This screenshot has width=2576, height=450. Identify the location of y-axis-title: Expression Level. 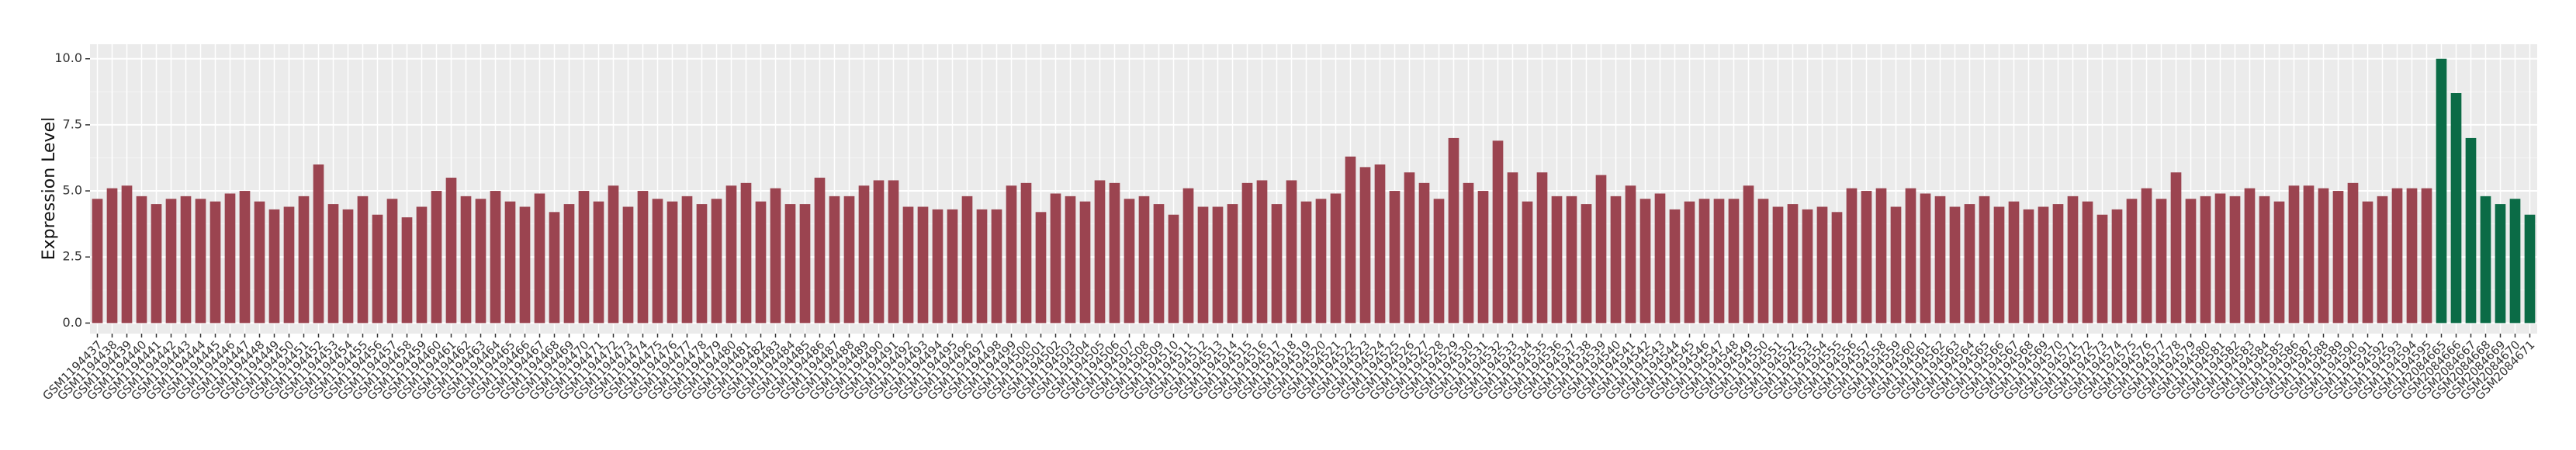
(49, 189).